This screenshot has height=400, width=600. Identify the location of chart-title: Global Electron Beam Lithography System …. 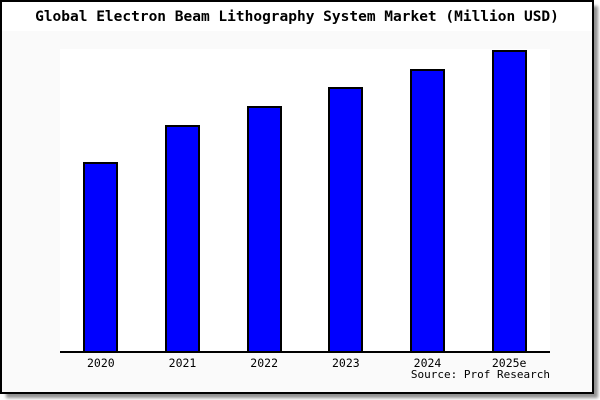
(297, 16).